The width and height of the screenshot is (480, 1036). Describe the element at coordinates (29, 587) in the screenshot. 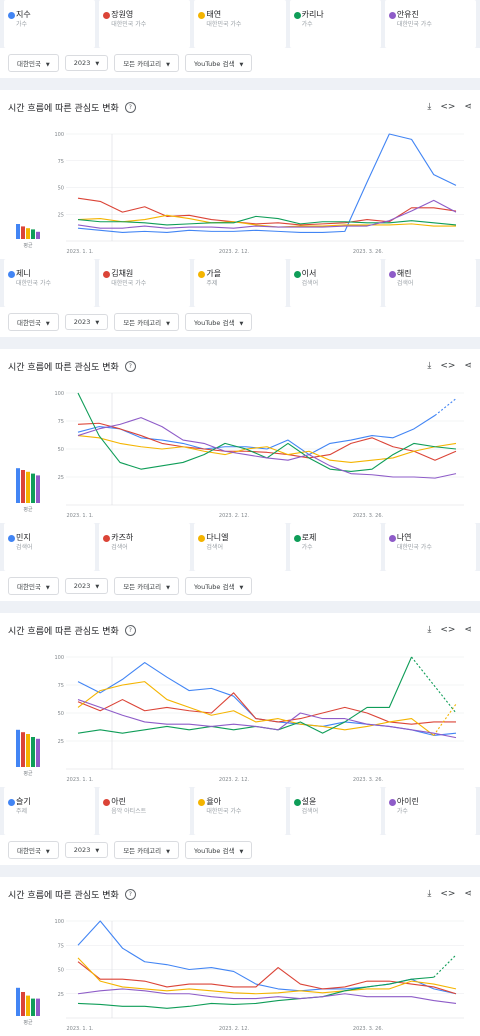

I see `filter-label: 대한민국` at that location.